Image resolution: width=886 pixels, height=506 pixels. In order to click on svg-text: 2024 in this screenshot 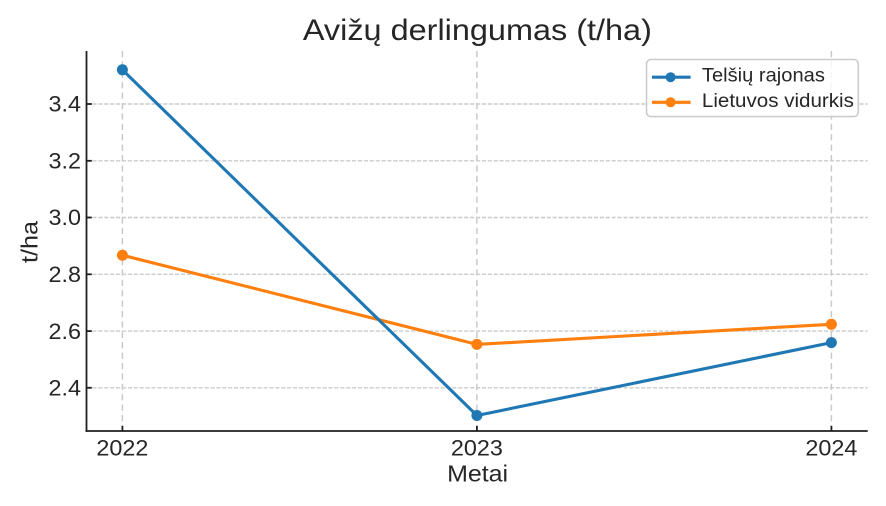, I will do `click(831, 447)`.